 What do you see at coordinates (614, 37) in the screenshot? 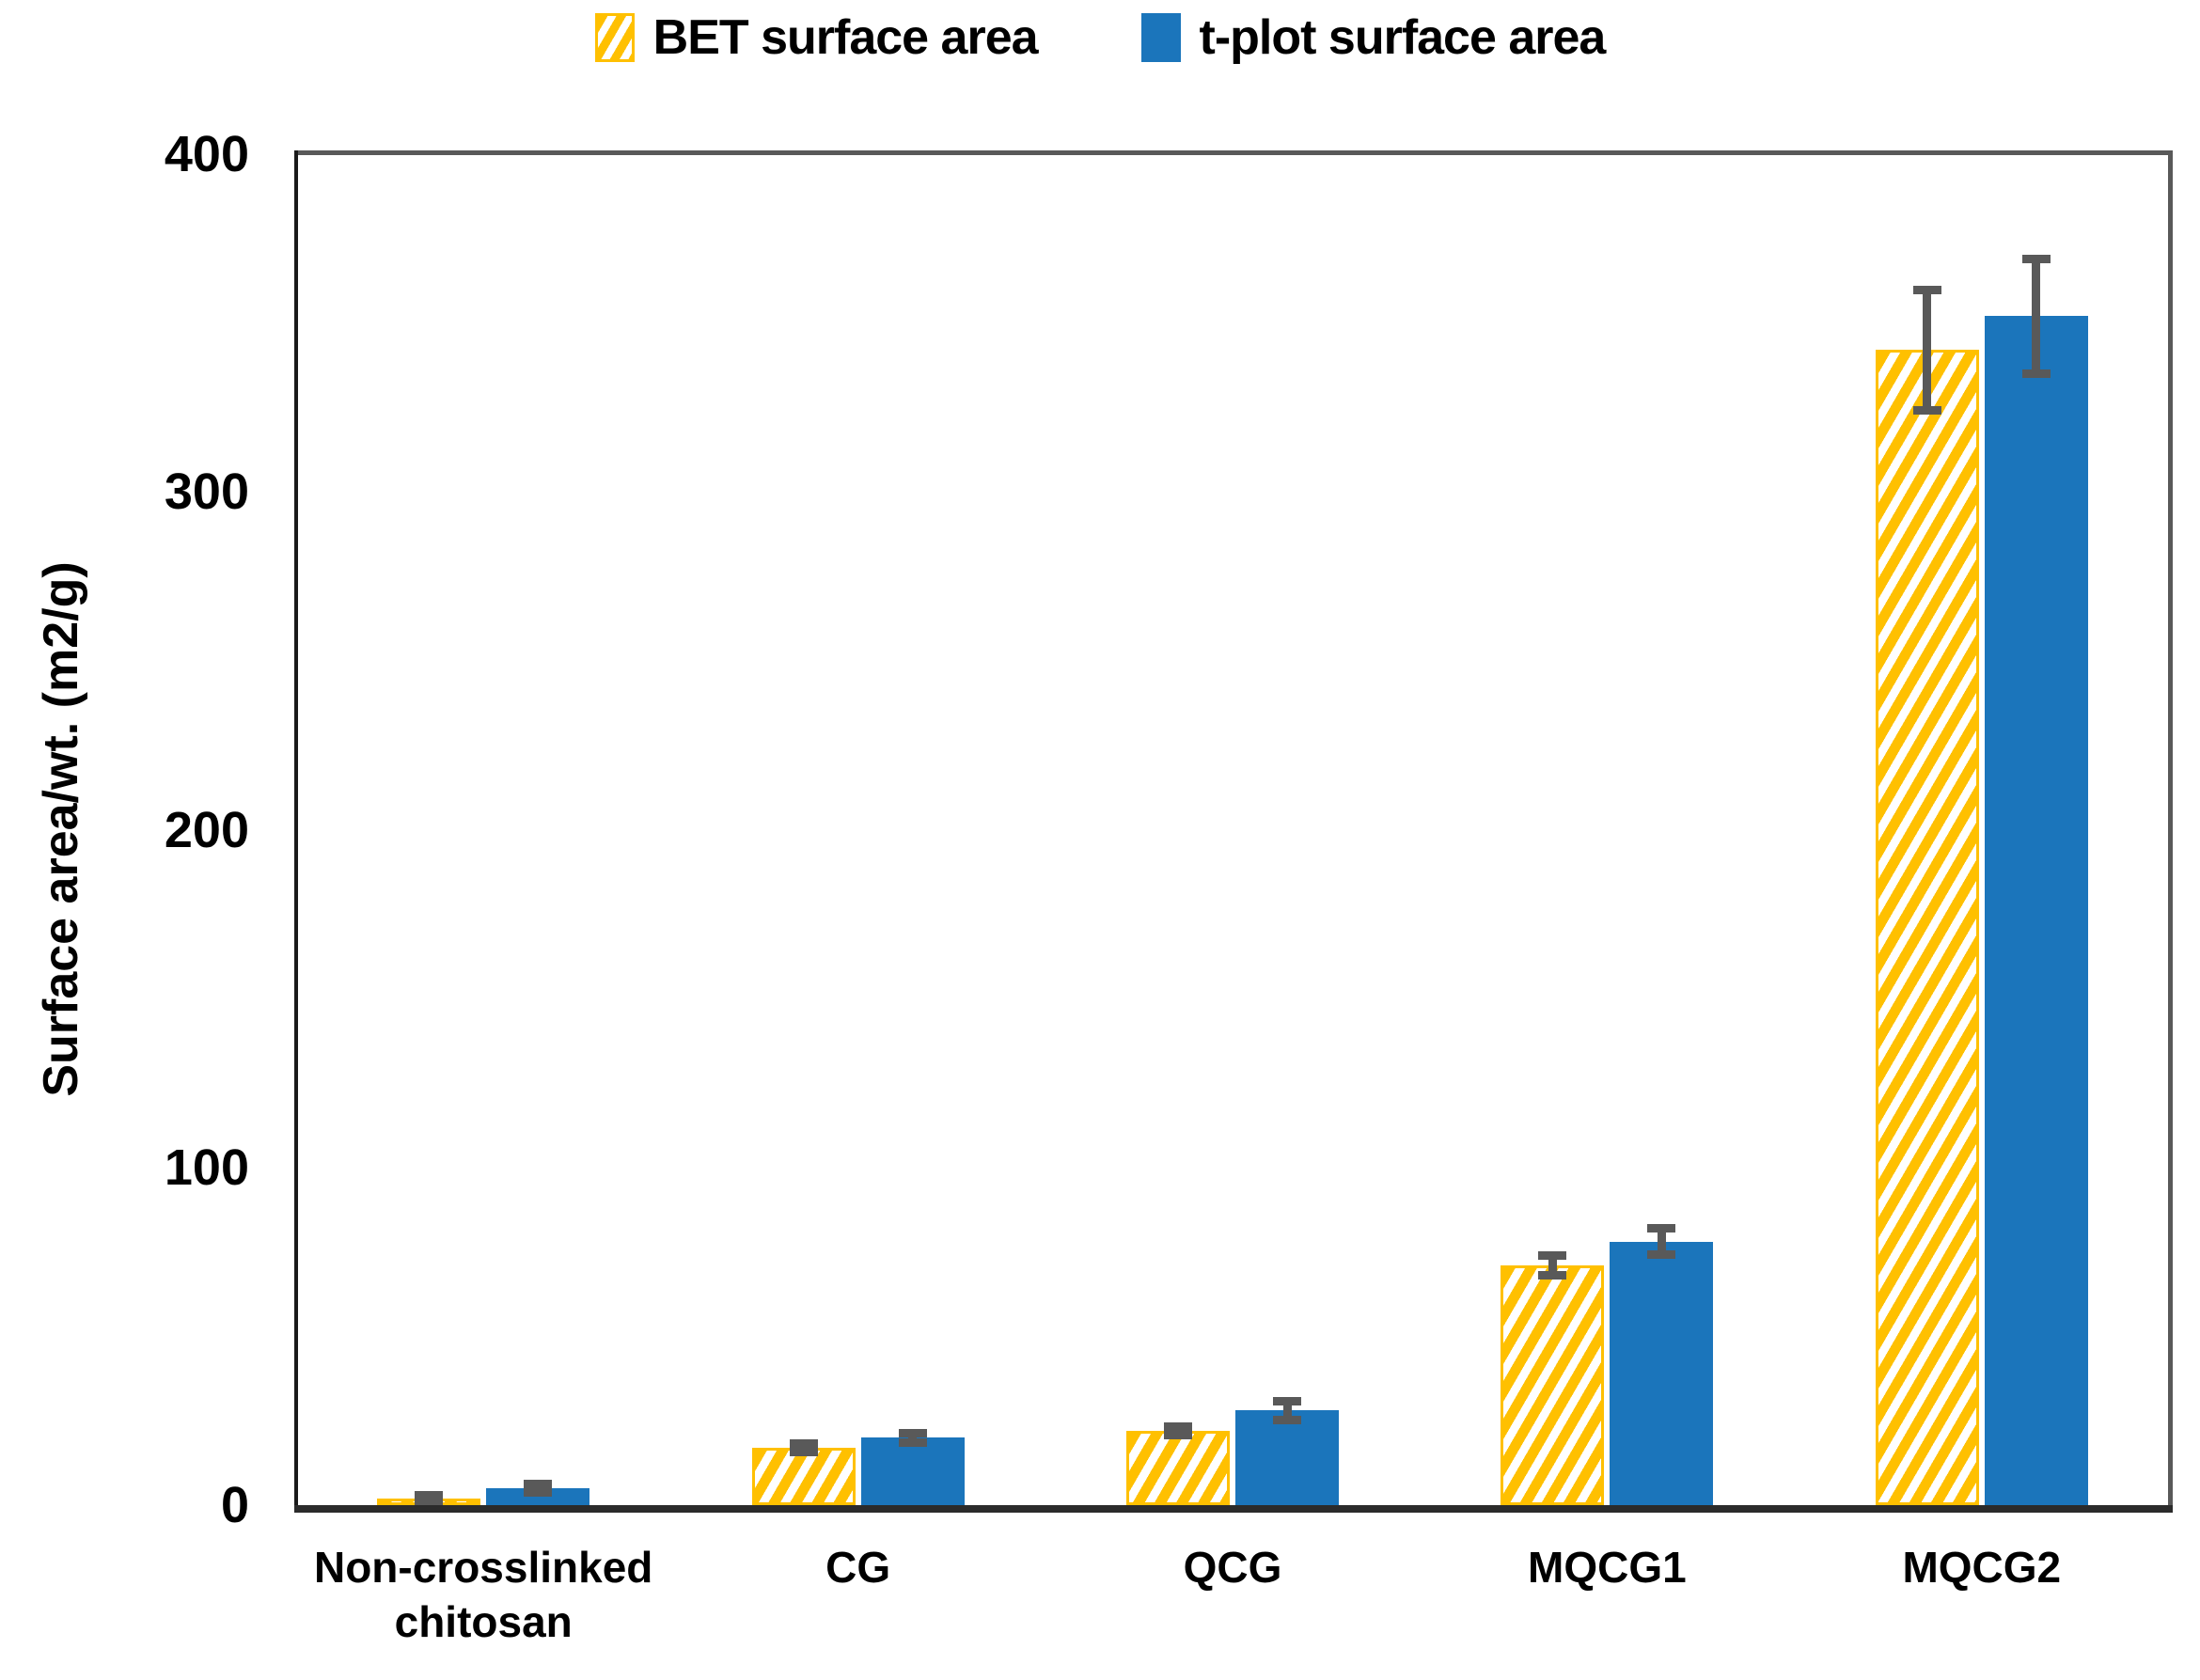
I see `bet-hatch-swatch-icon` at bounding box center [614, 37].